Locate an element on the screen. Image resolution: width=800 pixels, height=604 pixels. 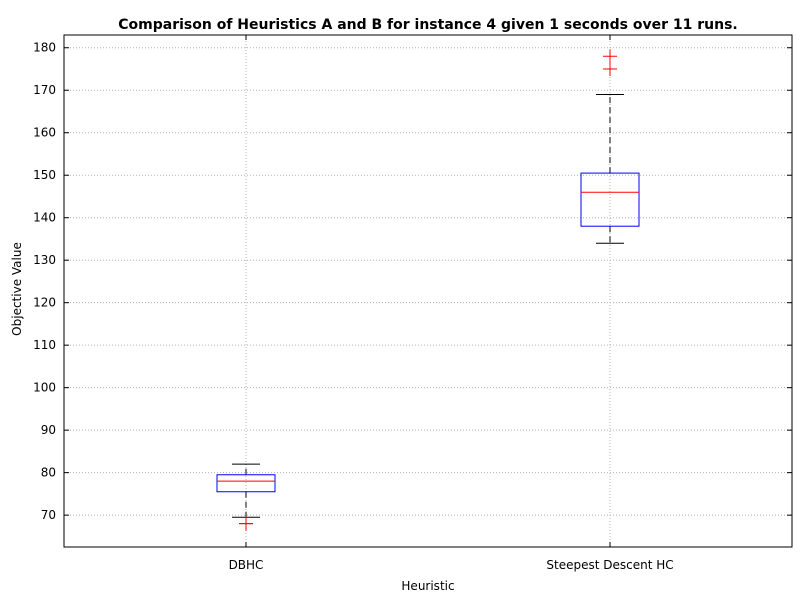
y-tick-label: 160 is located at coordinates (44, 133).